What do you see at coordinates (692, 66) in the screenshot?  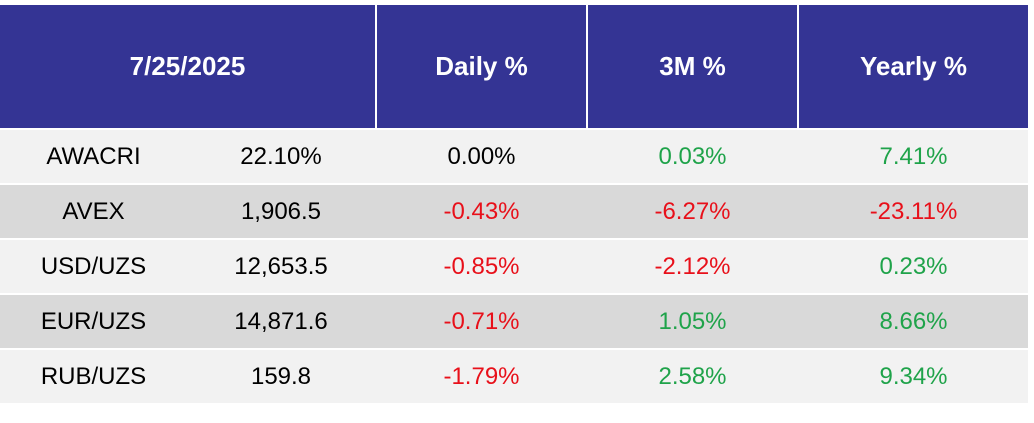 I see `header-column: 3M %` at bounding box center [692, 66].